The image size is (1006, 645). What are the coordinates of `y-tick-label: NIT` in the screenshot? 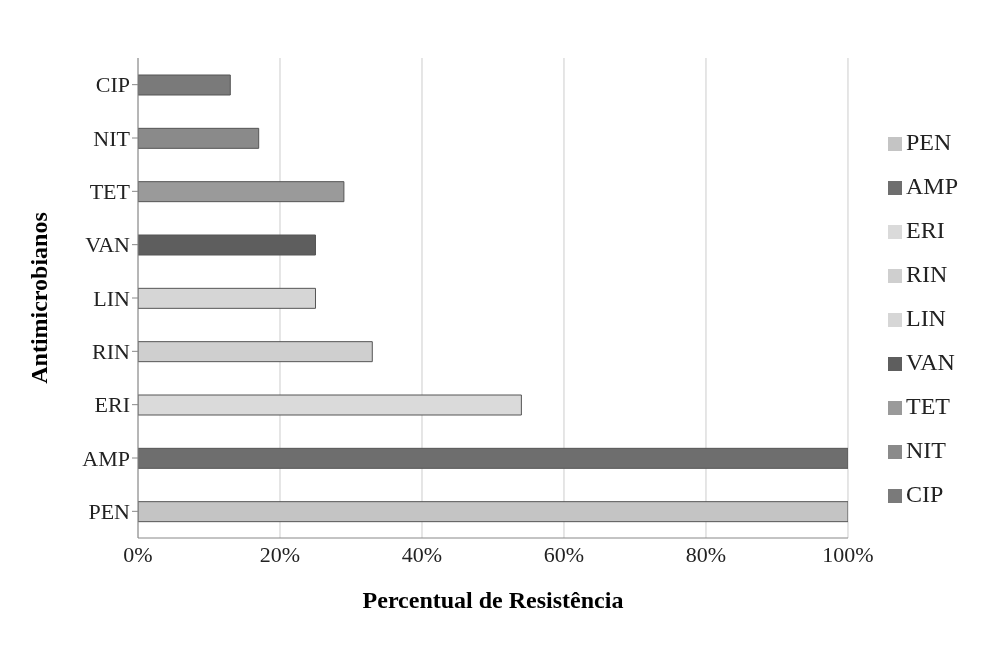 It's located at (112, 138).